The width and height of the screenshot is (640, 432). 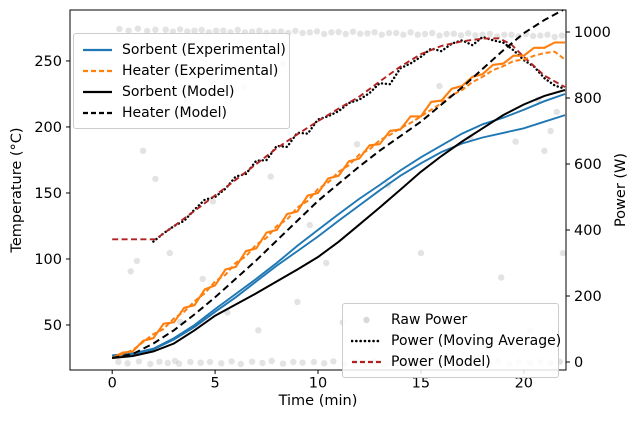 I want to click on legend-item: Sorbent (Model), so click(x=181, y=91).